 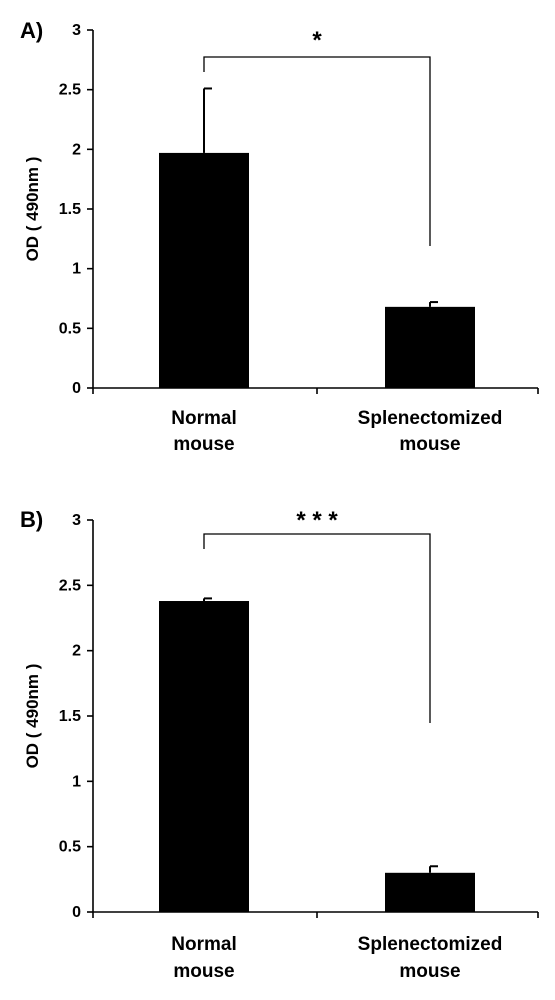 I want to click on panel-label: A), so click(x=31, y=30).